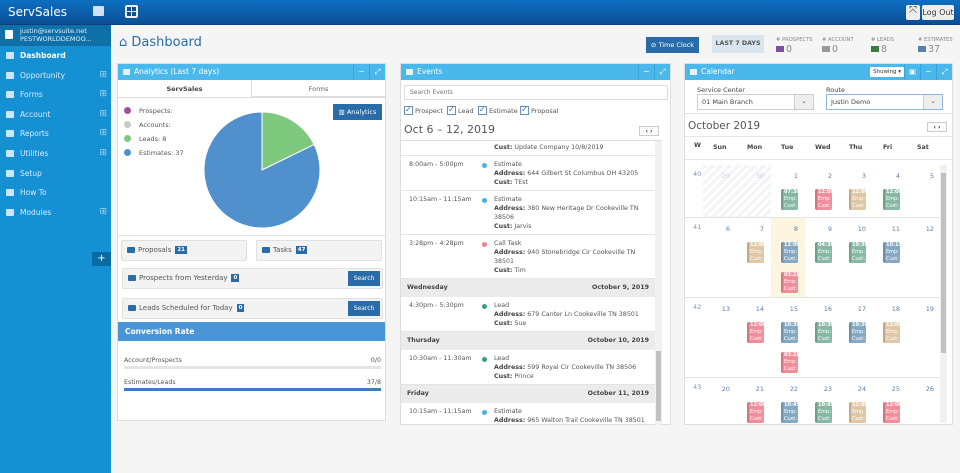 The height and width of the screenshot is (473, 960). What do you see at coordinates (319, 250) in the screenshot?
I see `tasks-box: Tasks 47` at bounding box center [319, 250].